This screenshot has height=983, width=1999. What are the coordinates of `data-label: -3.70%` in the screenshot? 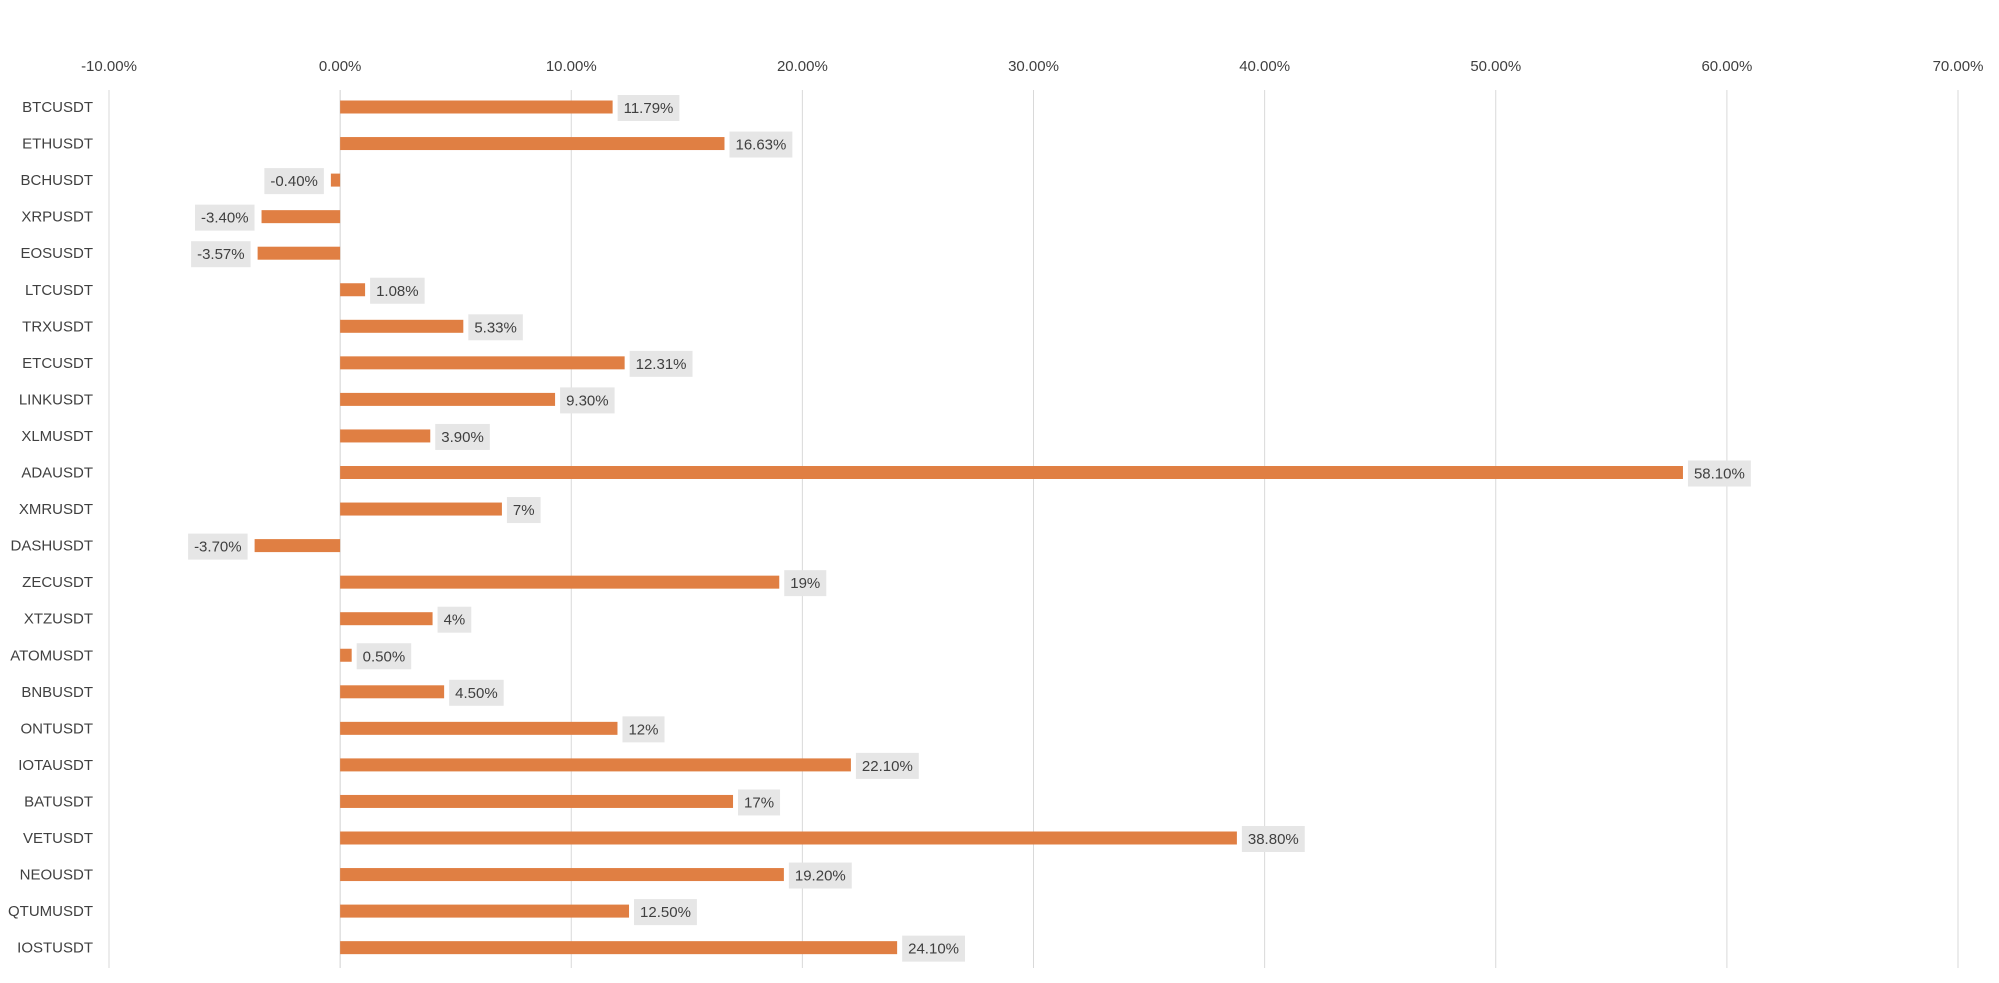 It's located at (218, 546).